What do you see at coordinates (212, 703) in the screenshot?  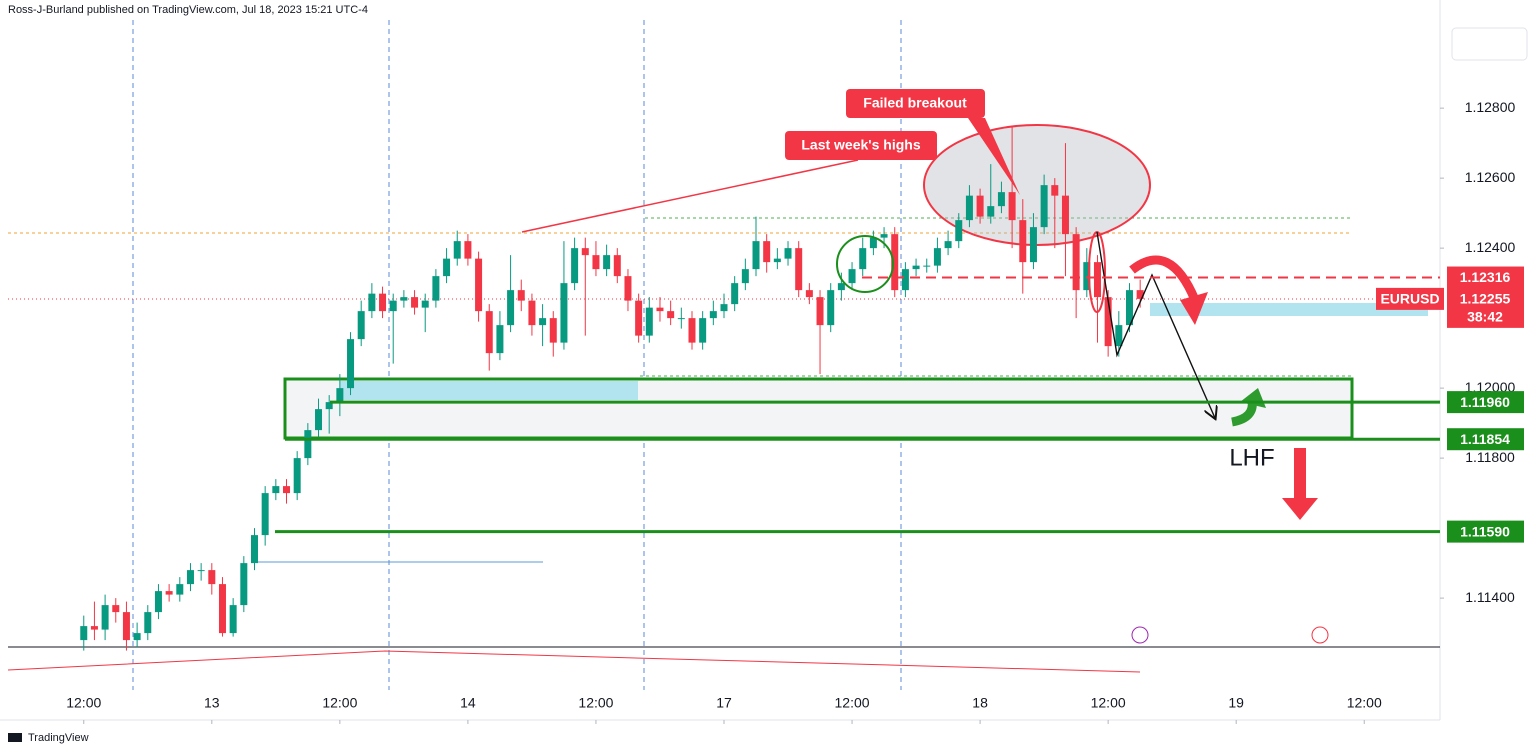 I see `x-tick-label: 13` at bounding box center [212, 703].